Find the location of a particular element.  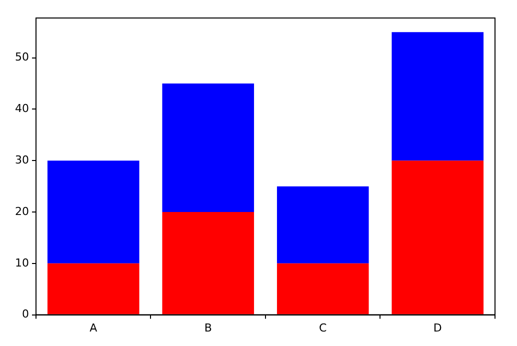

y-tick-label: 40 is located at coordinates (21, 109).